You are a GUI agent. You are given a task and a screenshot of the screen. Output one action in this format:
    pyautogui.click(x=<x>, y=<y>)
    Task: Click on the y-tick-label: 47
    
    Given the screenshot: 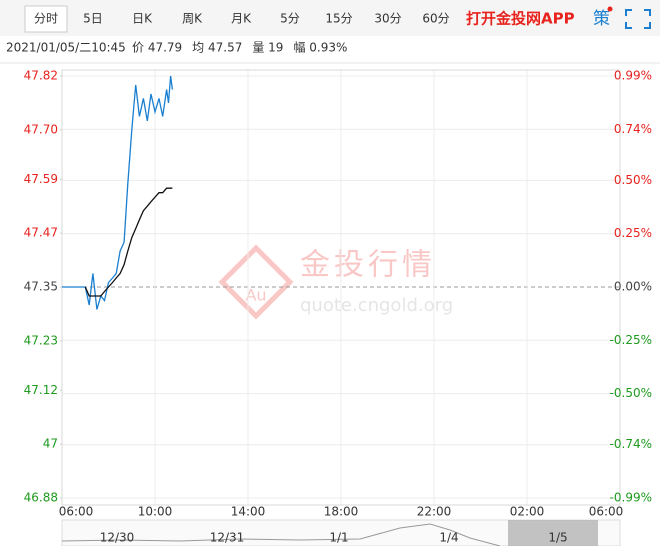 What is the action you would take?
    pyautogui.click(x=50, y=444)
    